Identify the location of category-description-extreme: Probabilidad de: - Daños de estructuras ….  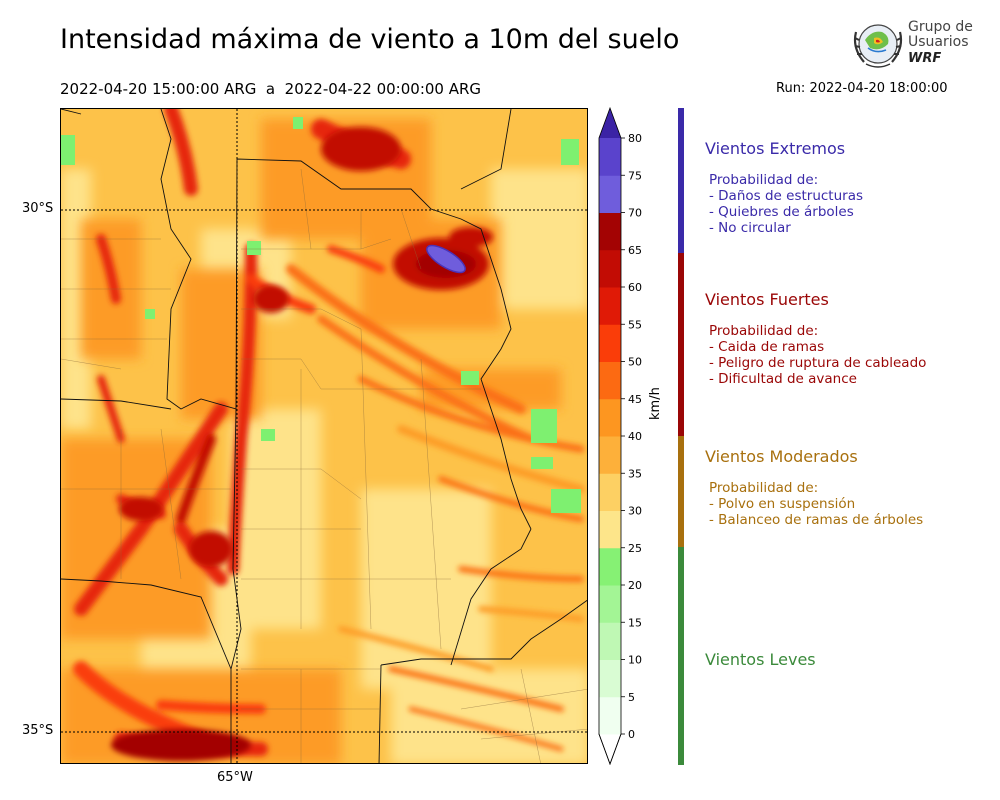
(786, 204).